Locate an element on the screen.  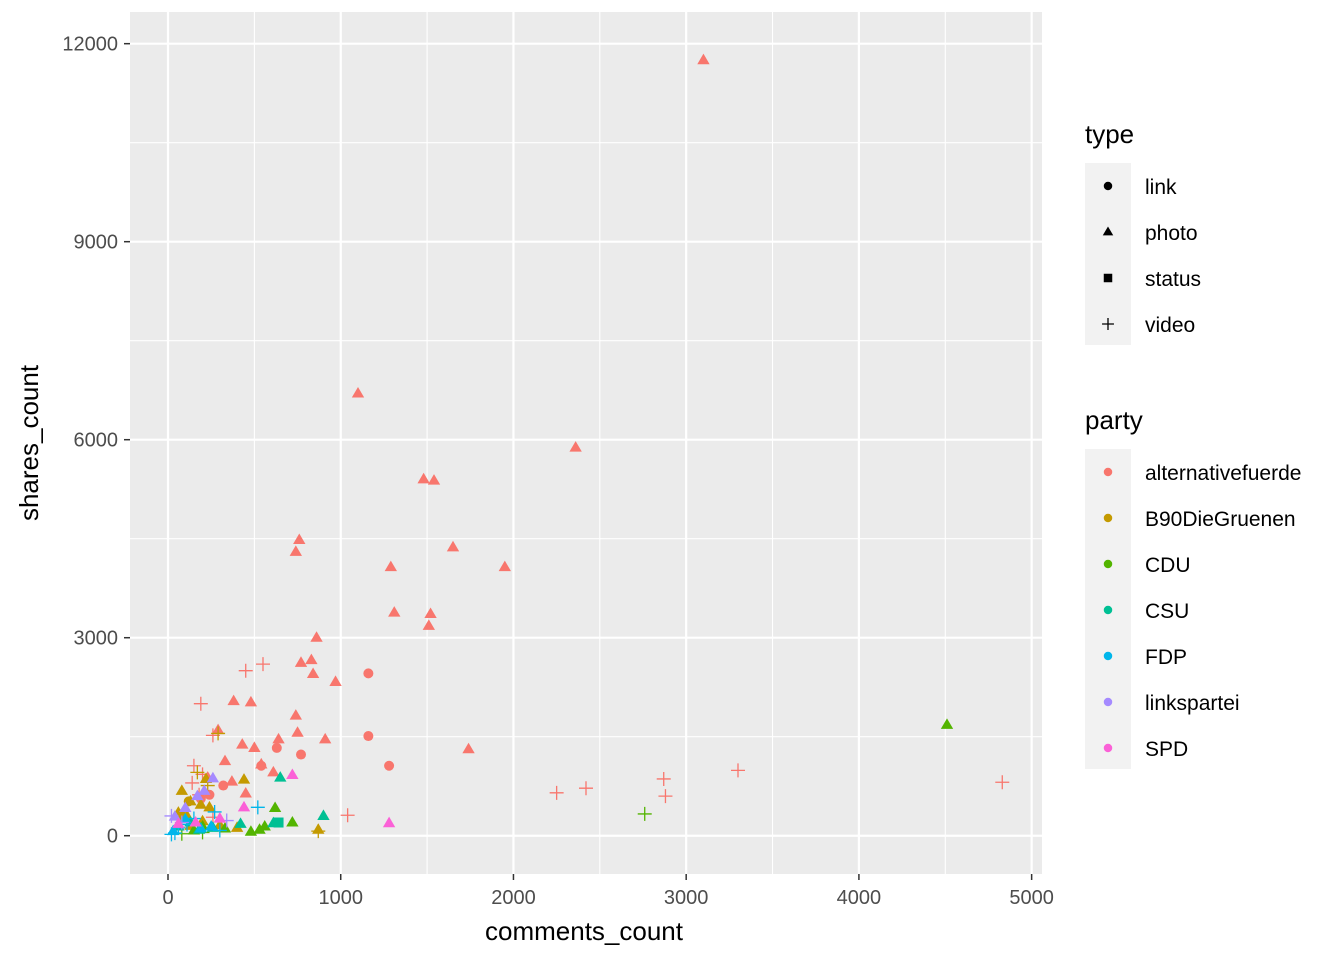
legend-key-link is located at coordinates (1108, 186).